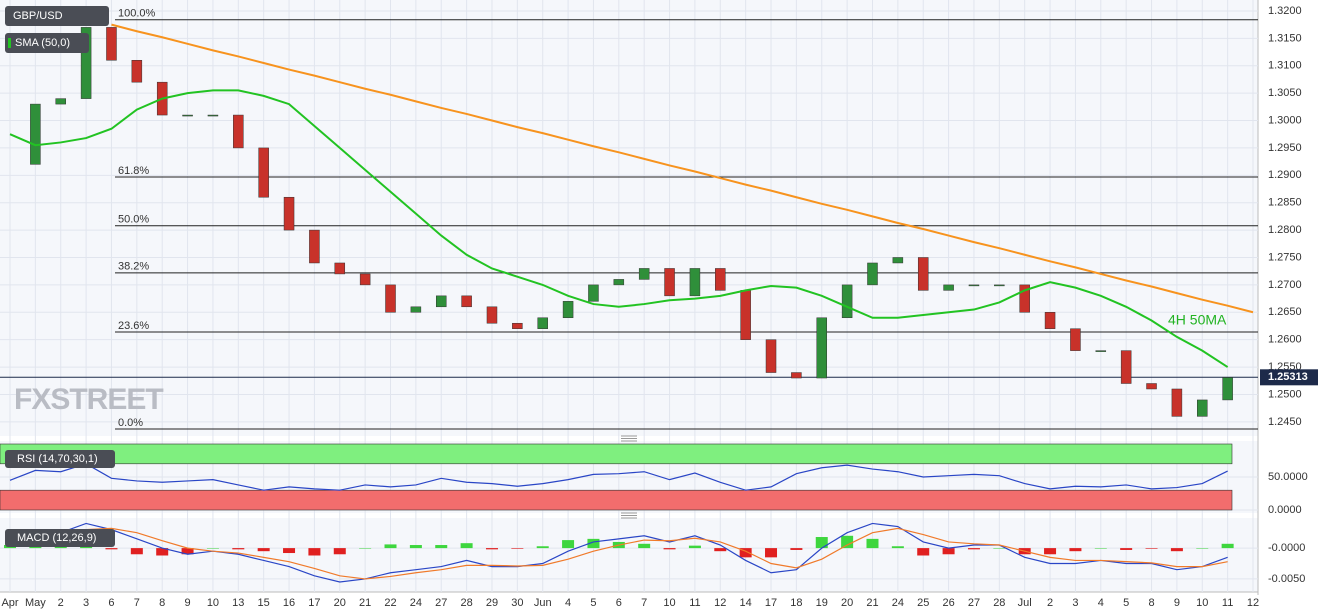 The image size is (1331, 615). I want to click on y-tick-label: 1.3000, so click(1285, 120).